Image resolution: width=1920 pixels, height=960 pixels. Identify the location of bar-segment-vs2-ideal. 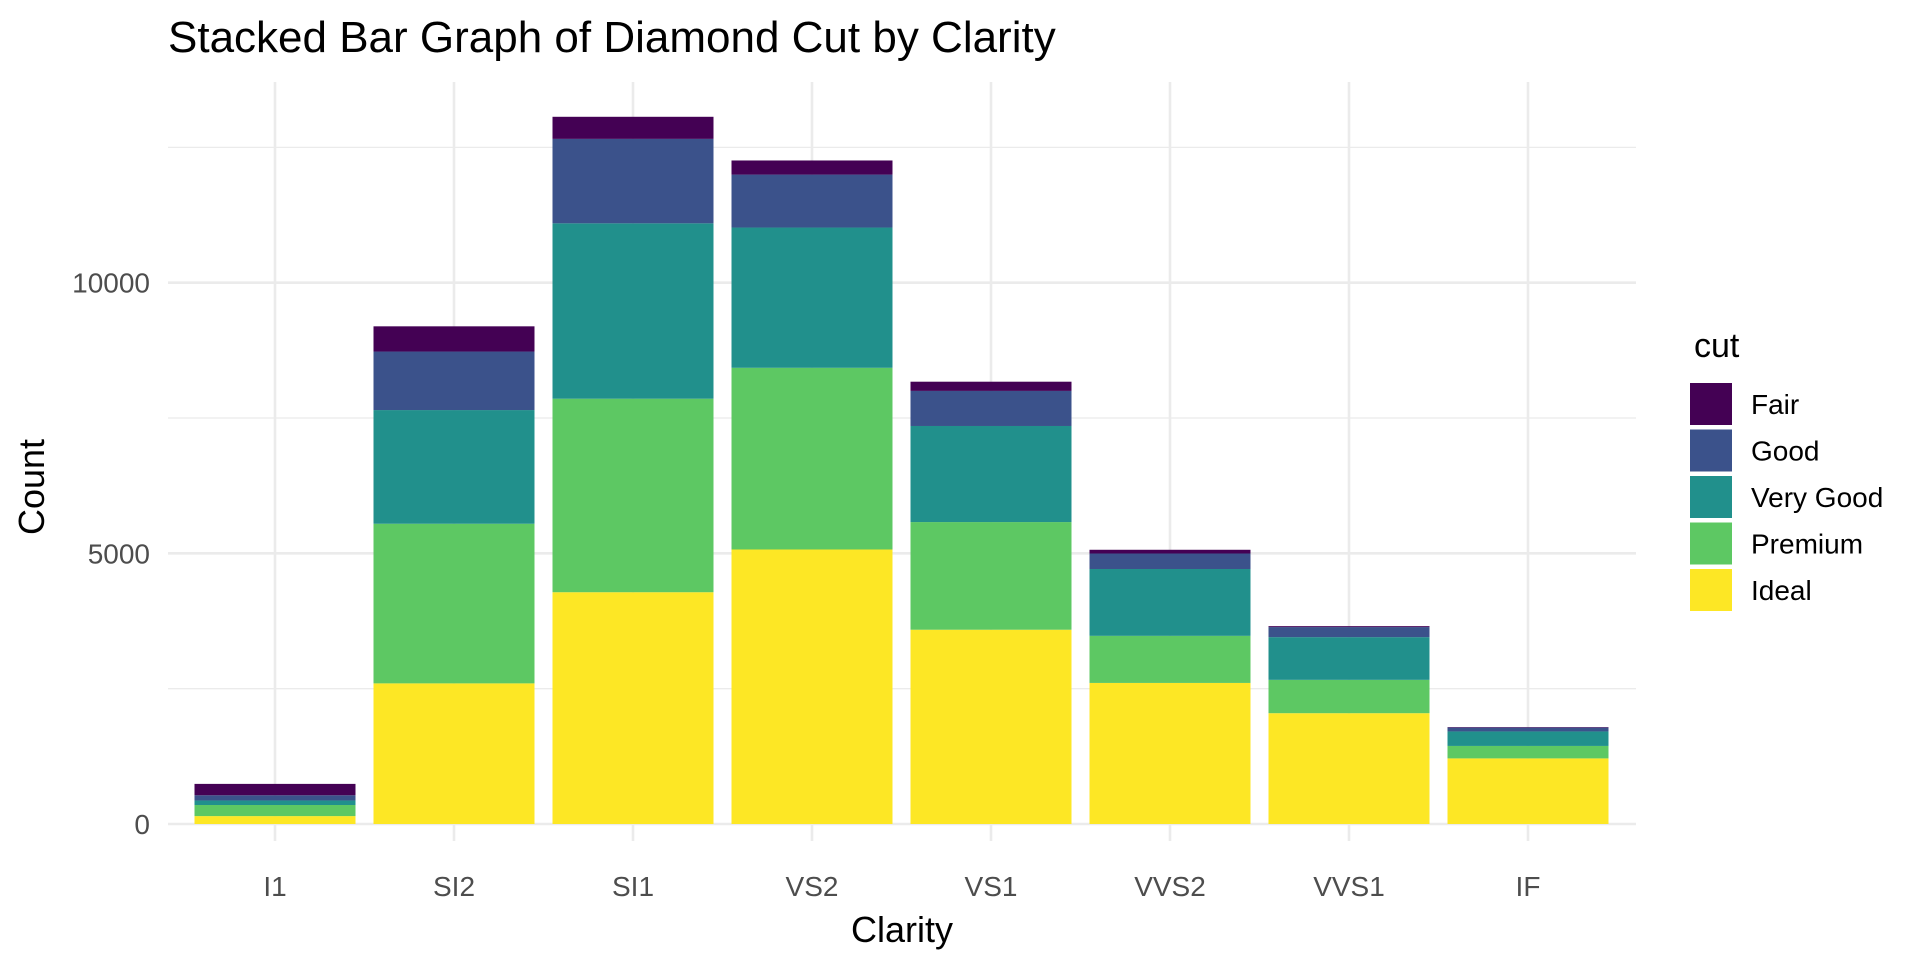
(812, 686).